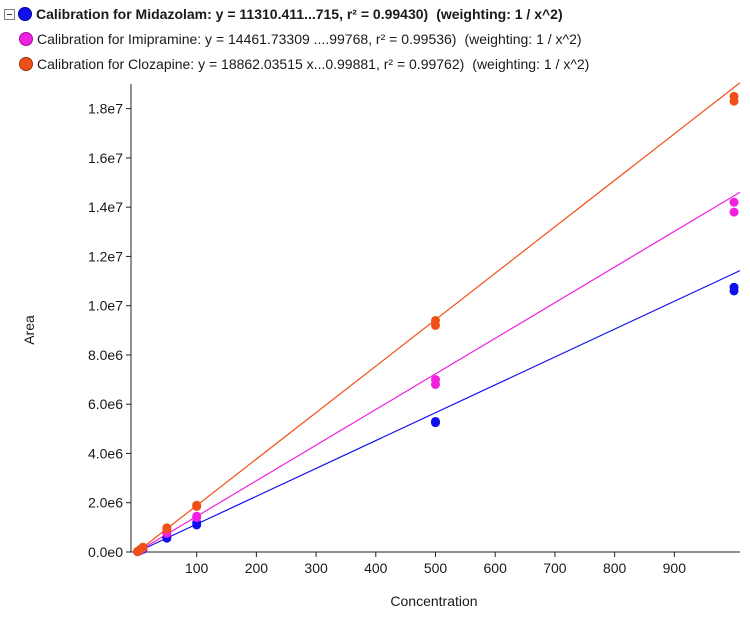  I want to click on y-axis-title: Area, so click(29, 330).